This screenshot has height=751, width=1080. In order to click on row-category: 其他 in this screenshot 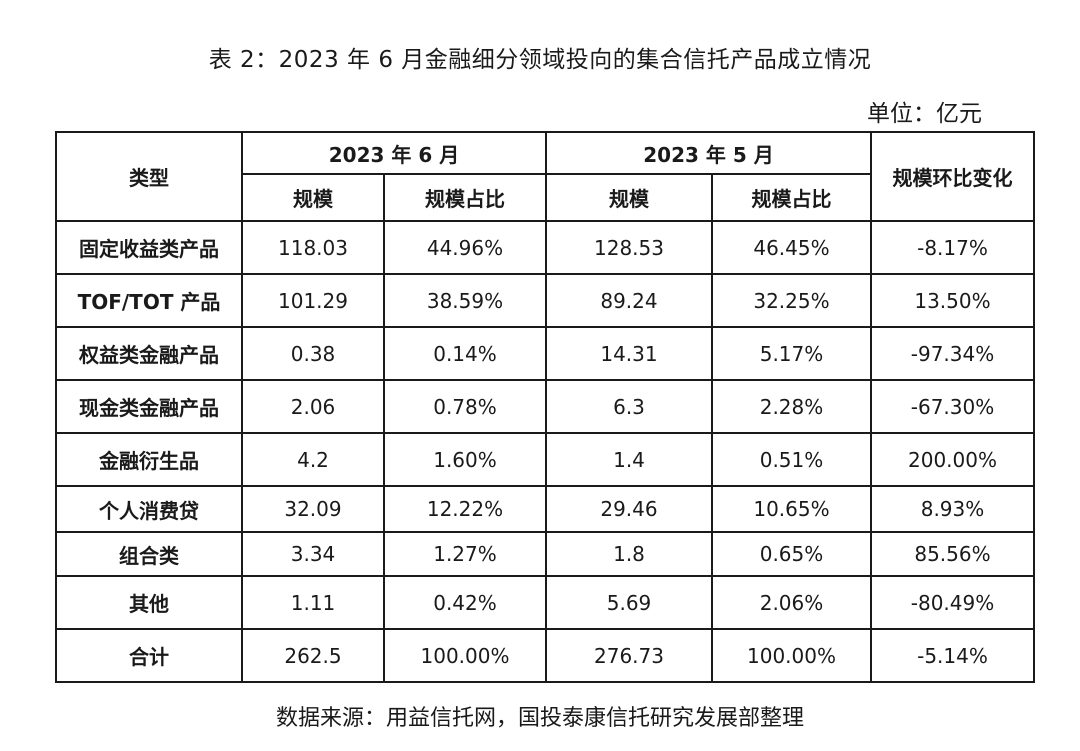, I will do `click(149, 602)`.